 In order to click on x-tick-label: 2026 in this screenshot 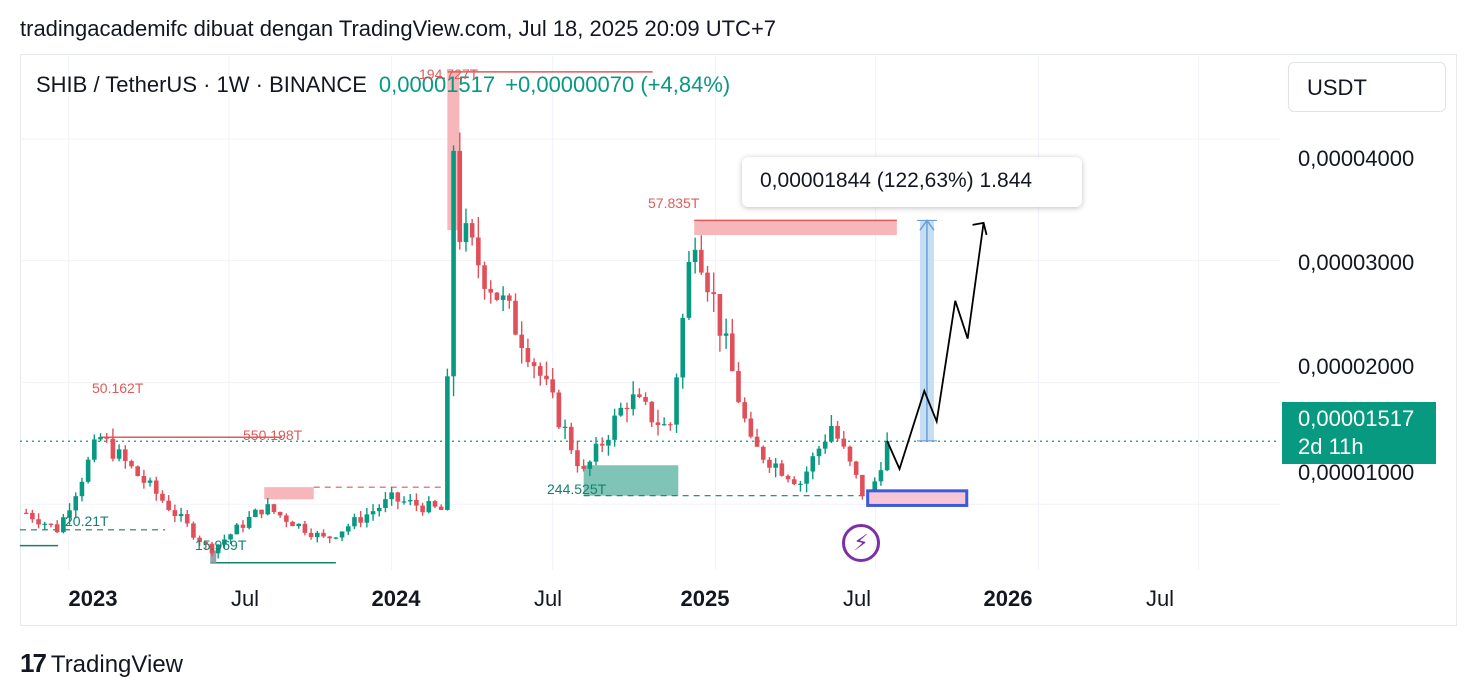, I will do `click(1008, 598)`.